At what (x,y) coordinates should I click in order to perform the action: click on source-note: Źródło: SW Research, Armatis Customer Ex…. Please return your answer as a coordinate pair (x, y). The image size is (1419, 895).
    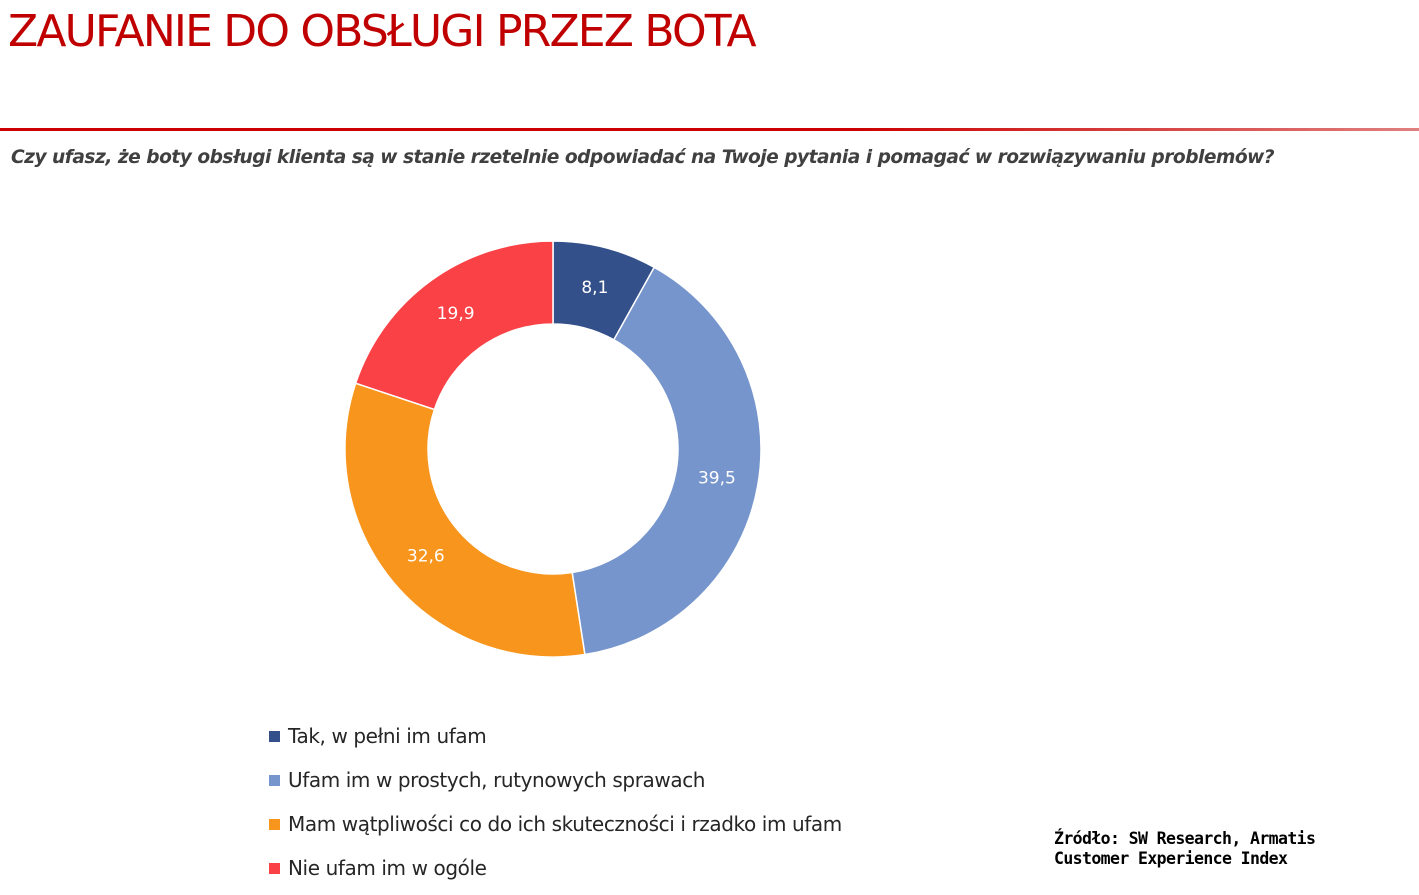
    Looking at the image, I should click on (1185, 849).